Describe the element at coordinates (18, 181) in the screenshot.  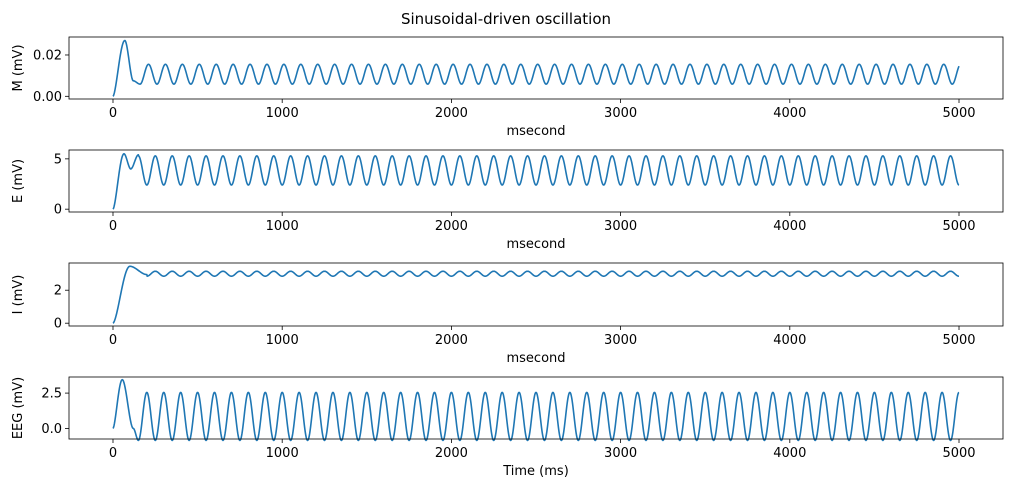
I see `y-axis-label: E (mV)` at that location.